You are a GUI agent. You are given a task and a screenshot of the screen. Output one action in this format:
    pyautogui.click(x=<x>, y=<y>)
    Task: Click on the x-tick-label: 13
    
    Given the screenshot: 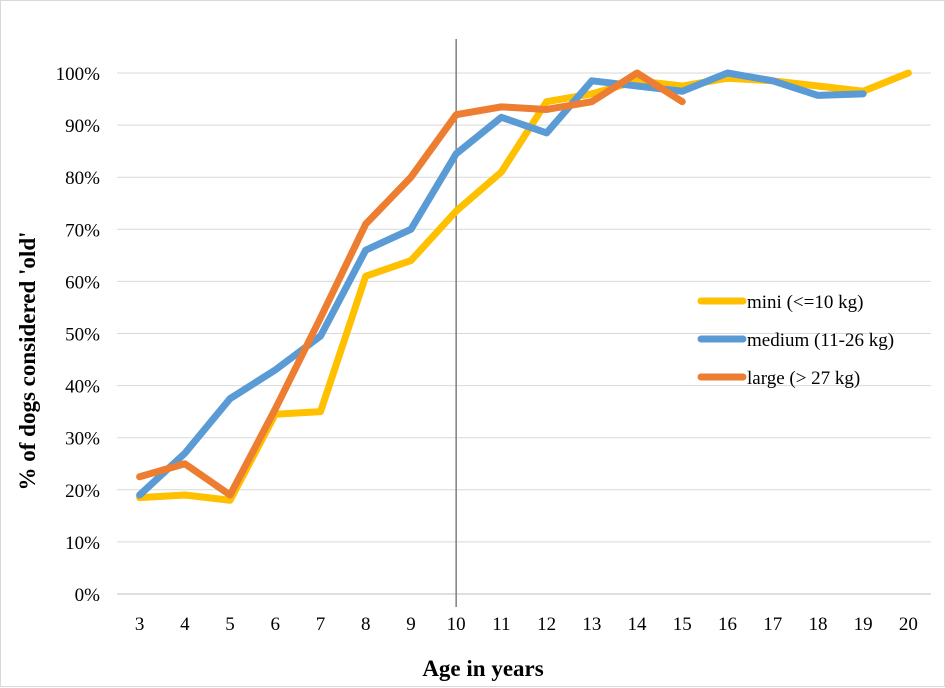 What is the action you would take?
    pyautogui.click(x=591, y=624)
    